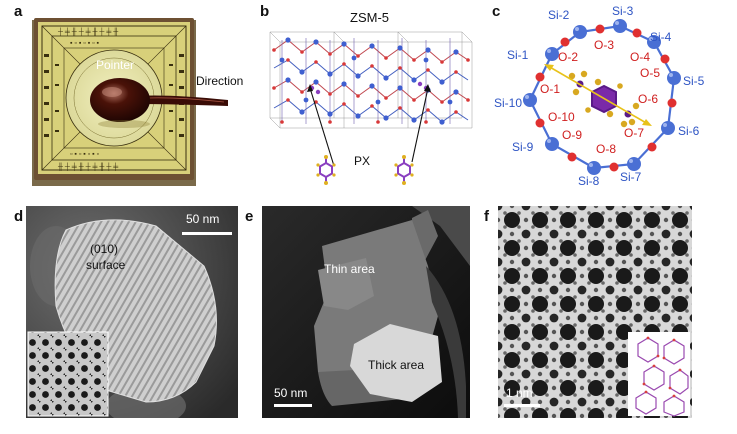 The height and width of the screenshot is (434, 737). What do you see at coordinates (362, 161) in the screenshot?
I see `px-label: PX` at bounding box center [362, 161].